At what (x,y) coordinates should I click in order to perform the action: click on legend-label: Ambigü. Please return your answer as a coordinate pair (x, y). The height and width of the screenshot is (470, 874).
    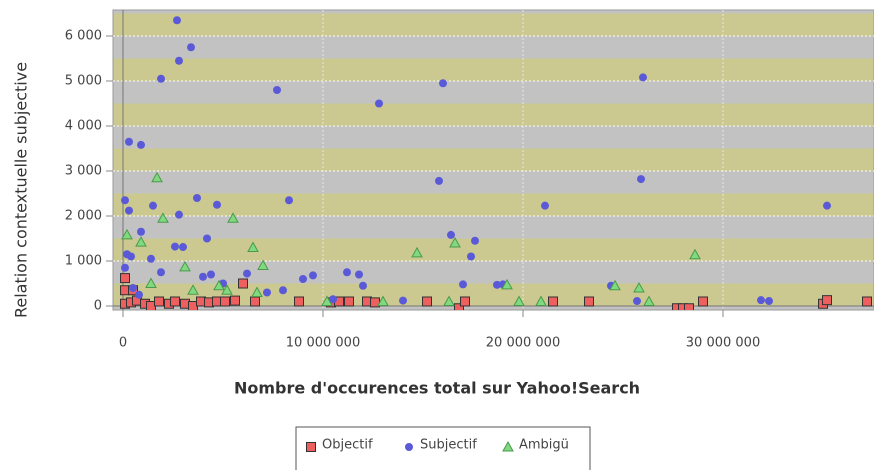
    Looking at the image, I should click on (544, 445).